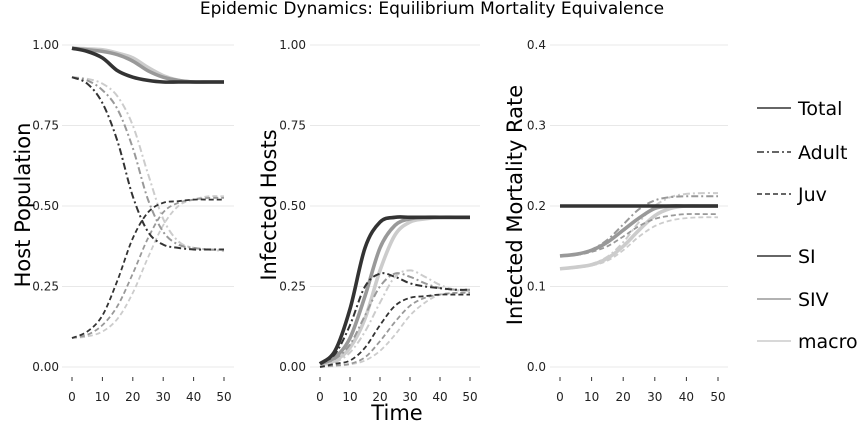  I want to click on y-tick-labels: 0.0 0.1 0.2 0.3 0.4, so click(536, 206).